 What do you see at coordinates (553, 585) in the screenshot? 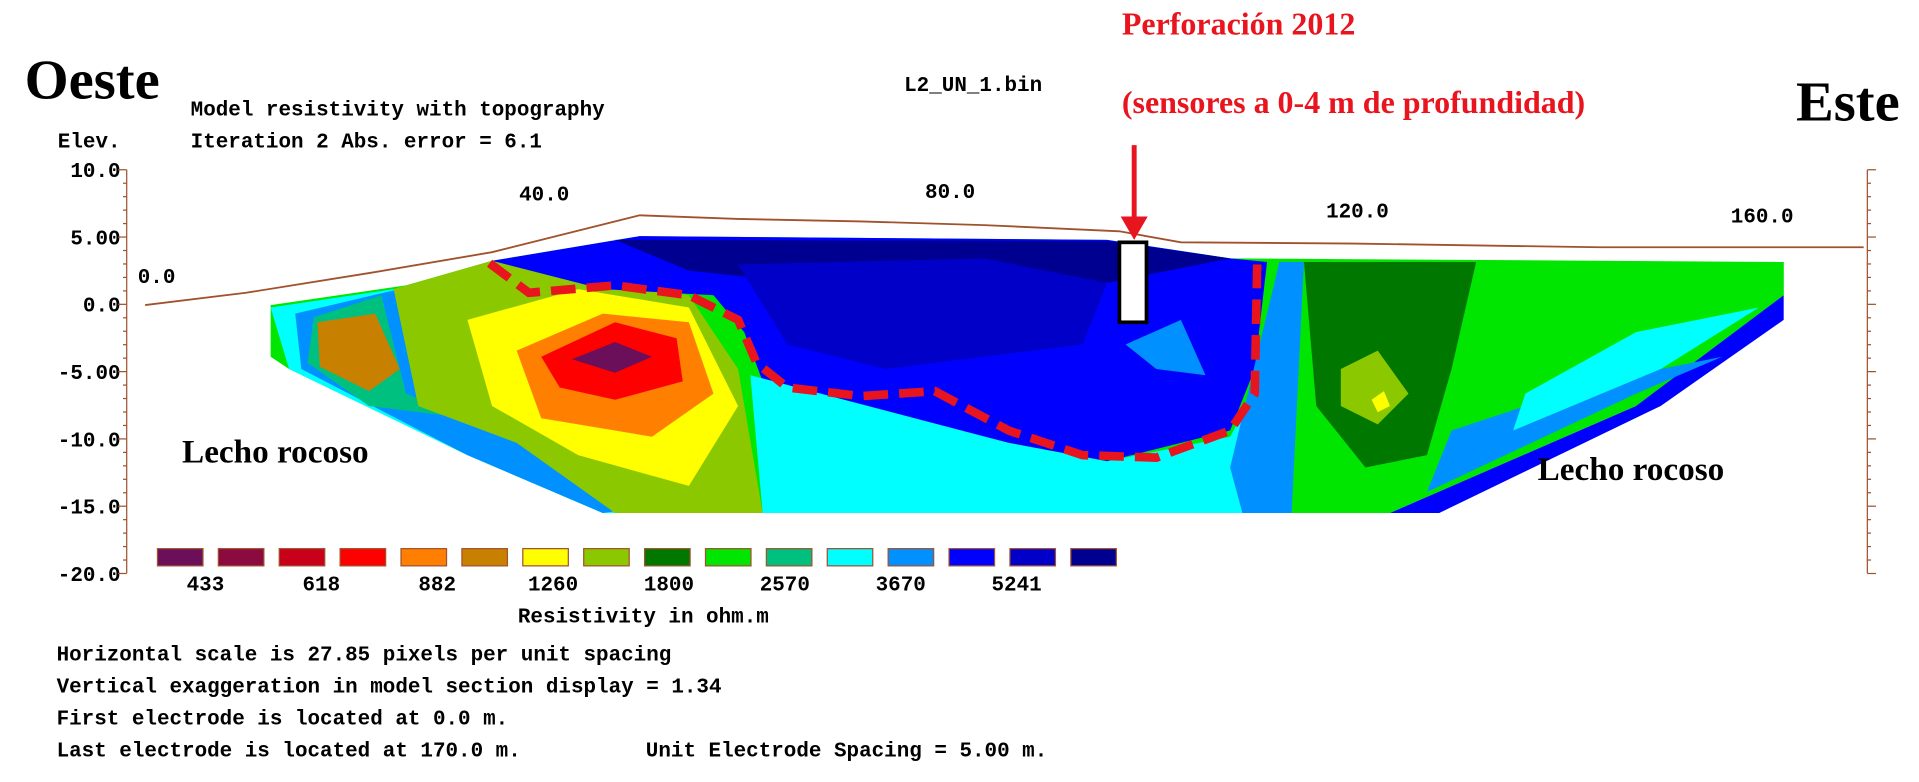
I see `colorbar-label: 1260` at bounding box center [553, 585].